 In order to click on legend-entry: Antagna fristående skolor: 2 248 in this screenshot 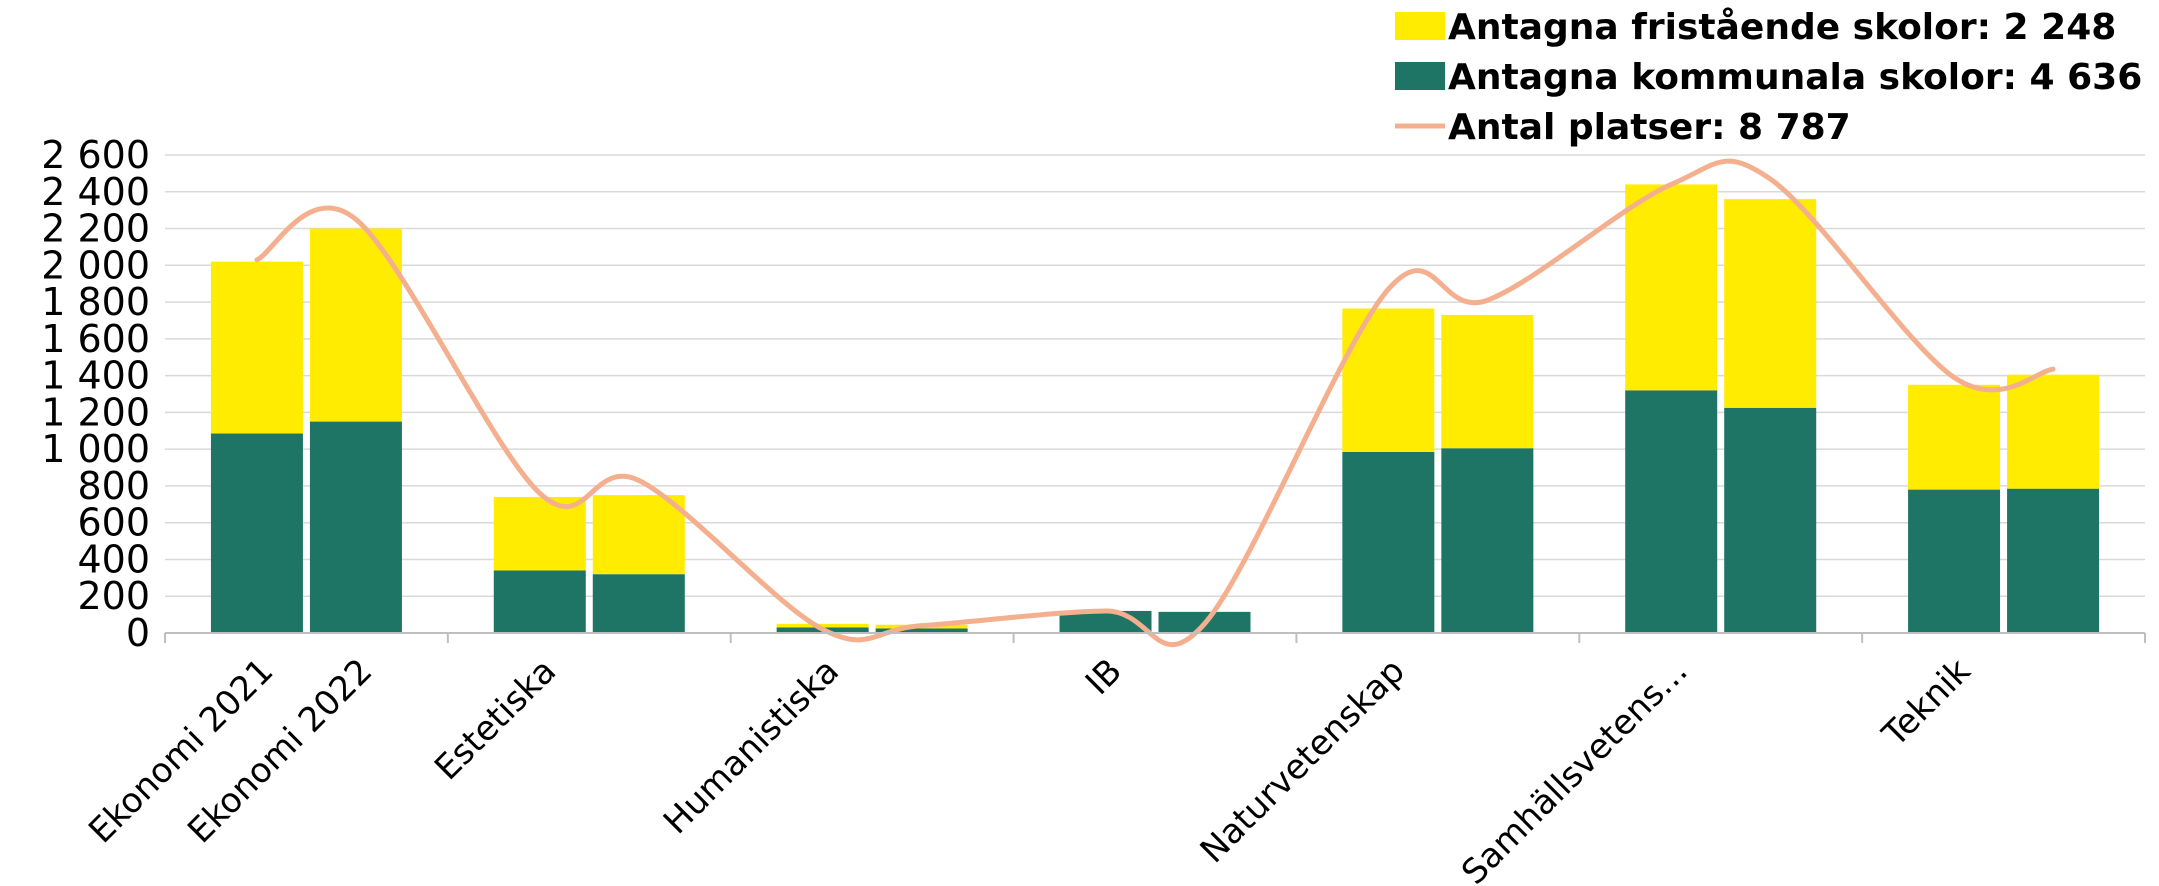, I will do `click(1755, 27)`.